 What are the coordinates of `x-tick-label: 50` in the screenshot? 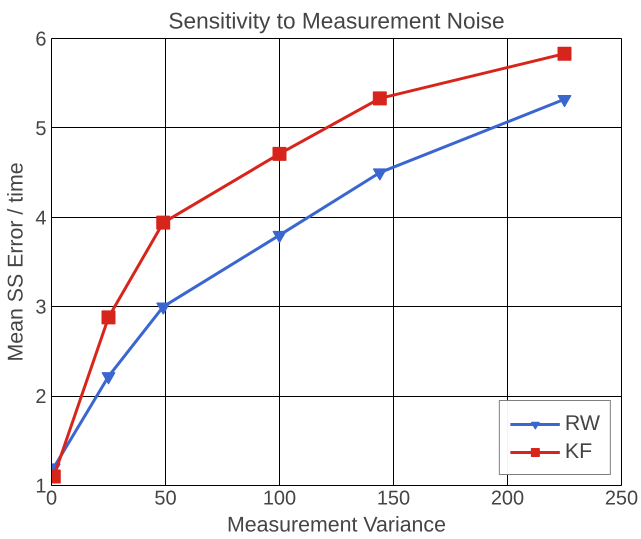 It's located at (165, 499).